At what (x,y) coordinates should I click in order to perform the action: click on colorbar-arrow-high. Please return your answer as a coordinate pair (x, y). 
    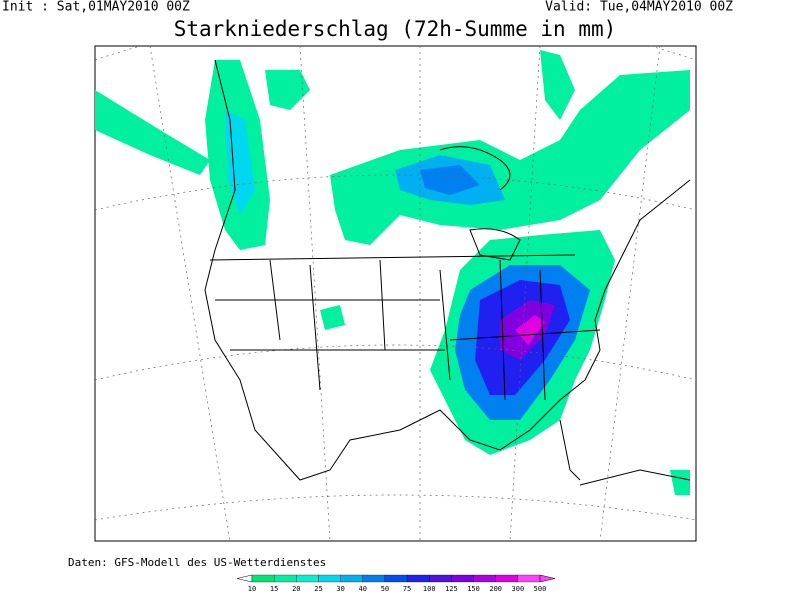
    Looking at the image, I should click on (547, 578).